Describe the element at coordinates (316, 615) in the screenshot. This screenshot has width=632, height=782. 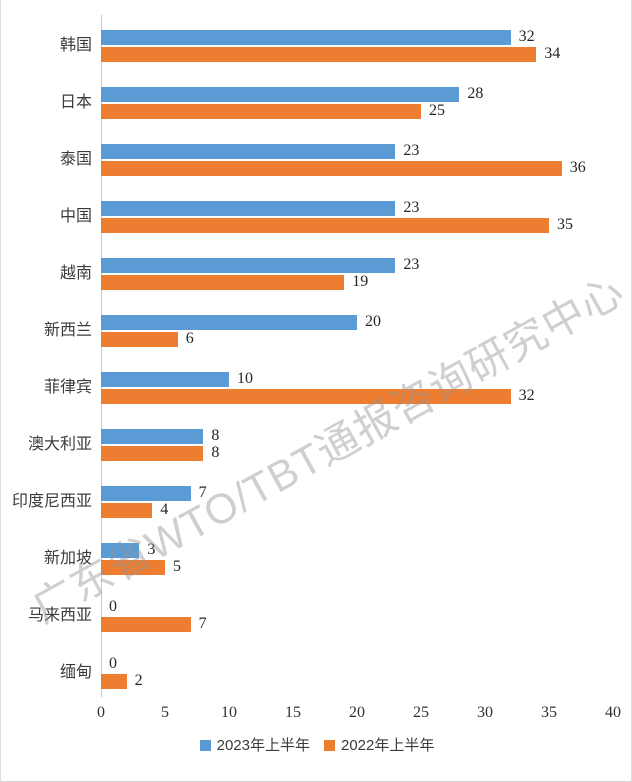
I see `chart-row: 马来西亚 0 7` at that location.